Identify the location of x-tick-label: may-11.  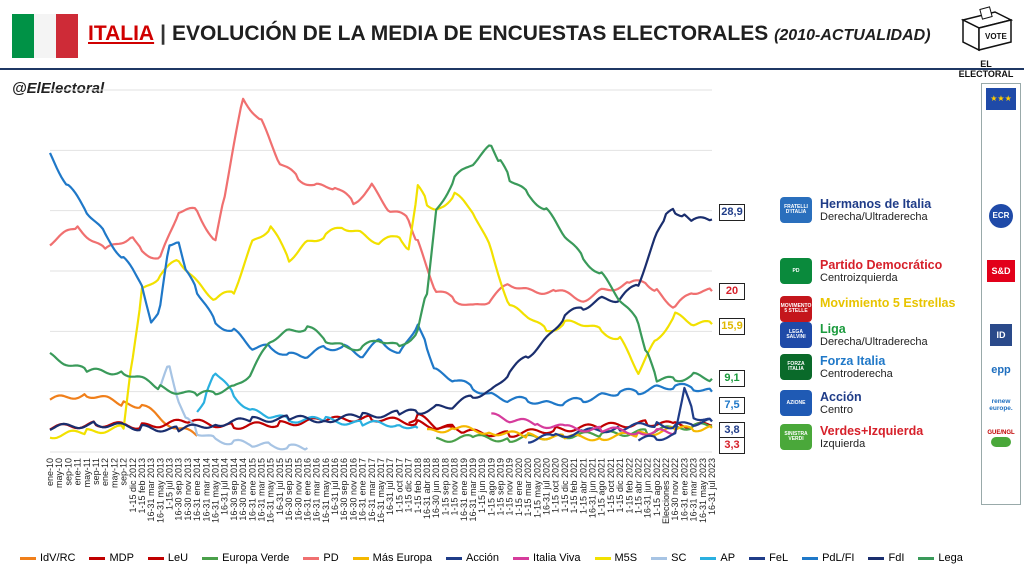
(87, 472).